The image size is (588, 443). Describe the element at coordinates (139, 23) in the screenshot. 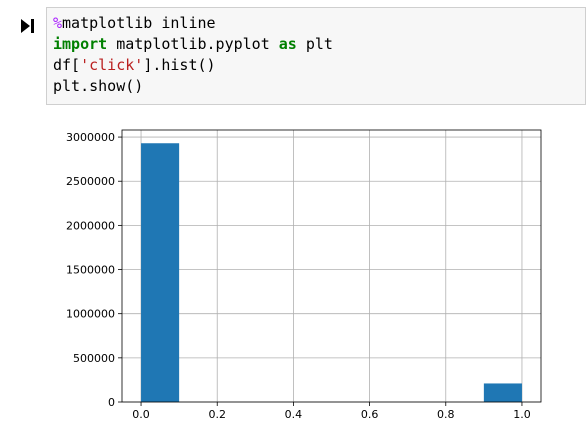

I see `magic-command: matplotlib inline` at that location.